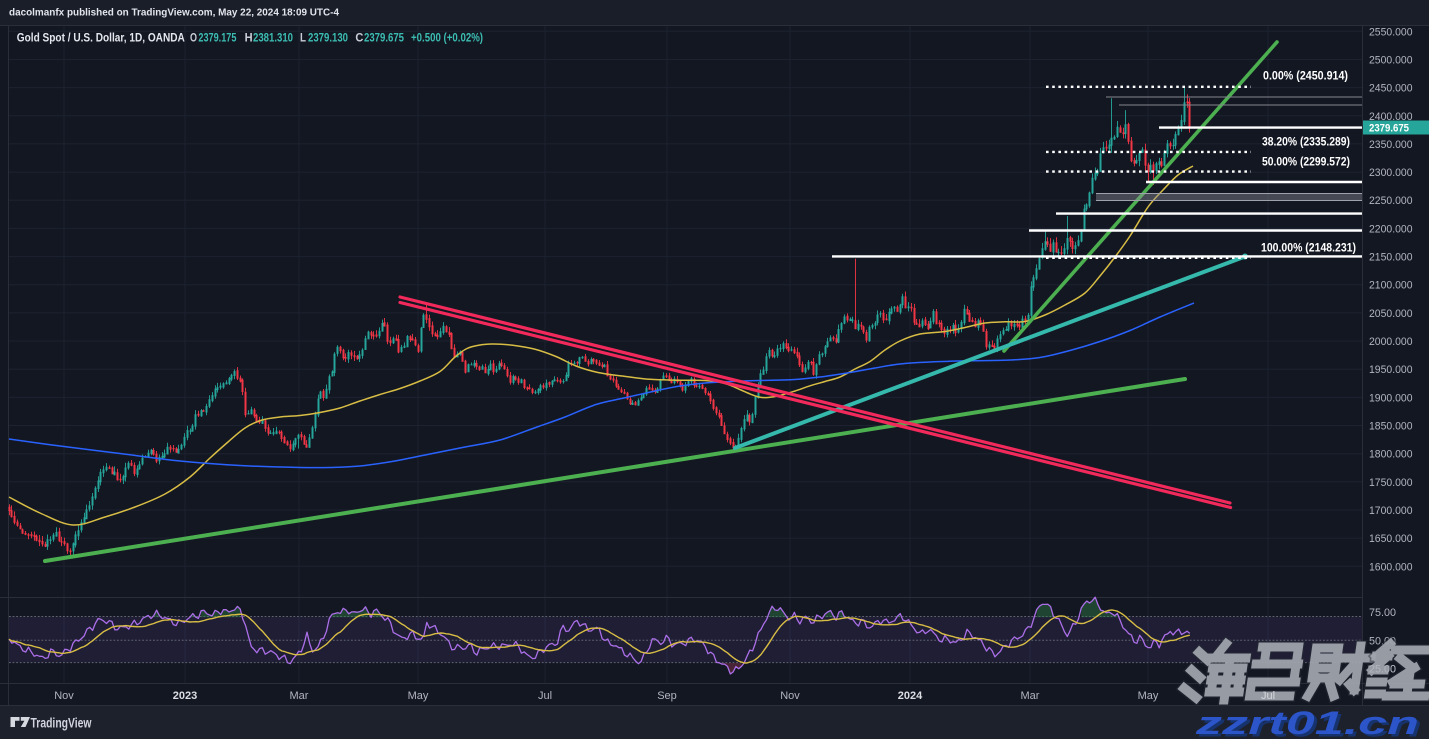 Image resolution: width=1429 pixels, height=739 pixels. Describe the element at coordinates (1391, 32) in the screenshot. I see `svg-text: 2550.000` at that location.